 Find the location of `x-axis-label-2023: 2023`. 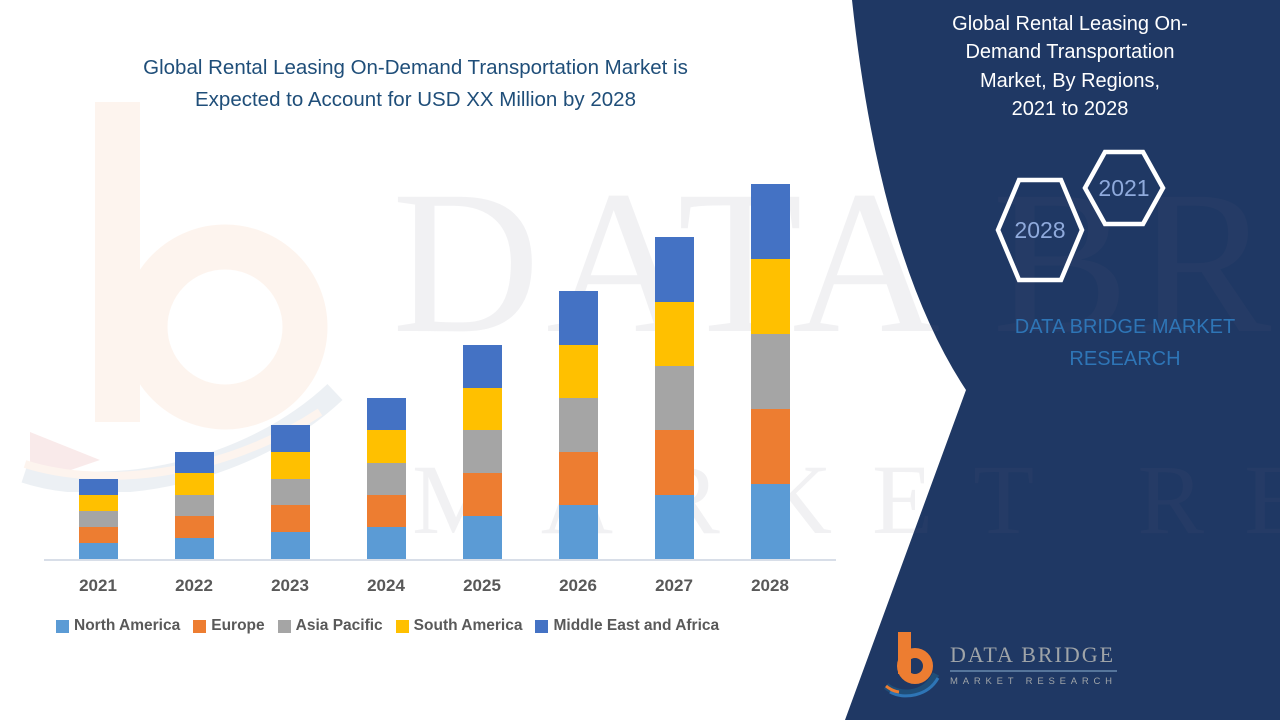

x-axis-label-2023: 2023 is located at coordinates (290, 585).